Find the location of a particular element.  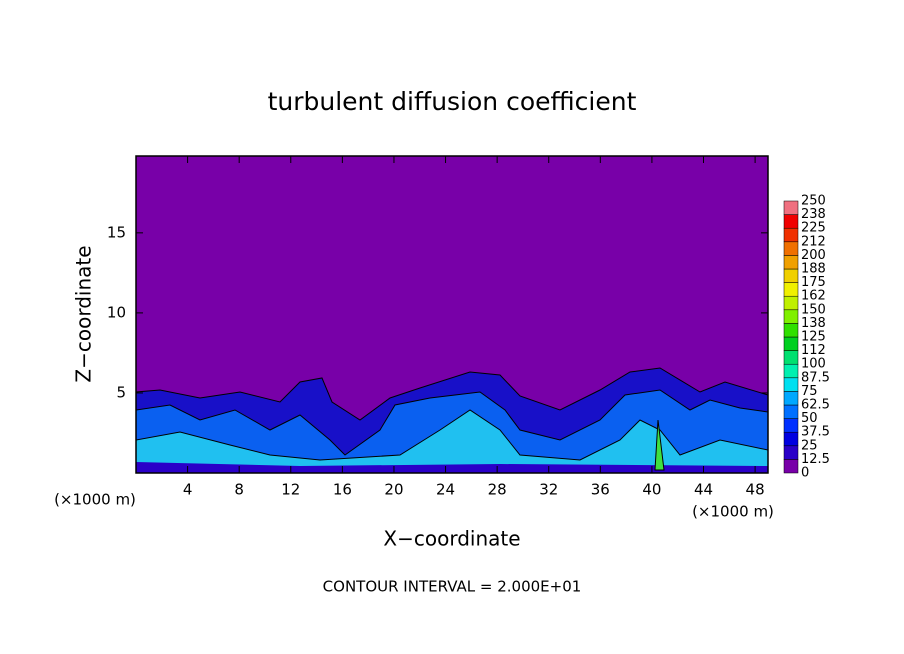

y-tick-label: 15 is located at coordinates (116, 232).